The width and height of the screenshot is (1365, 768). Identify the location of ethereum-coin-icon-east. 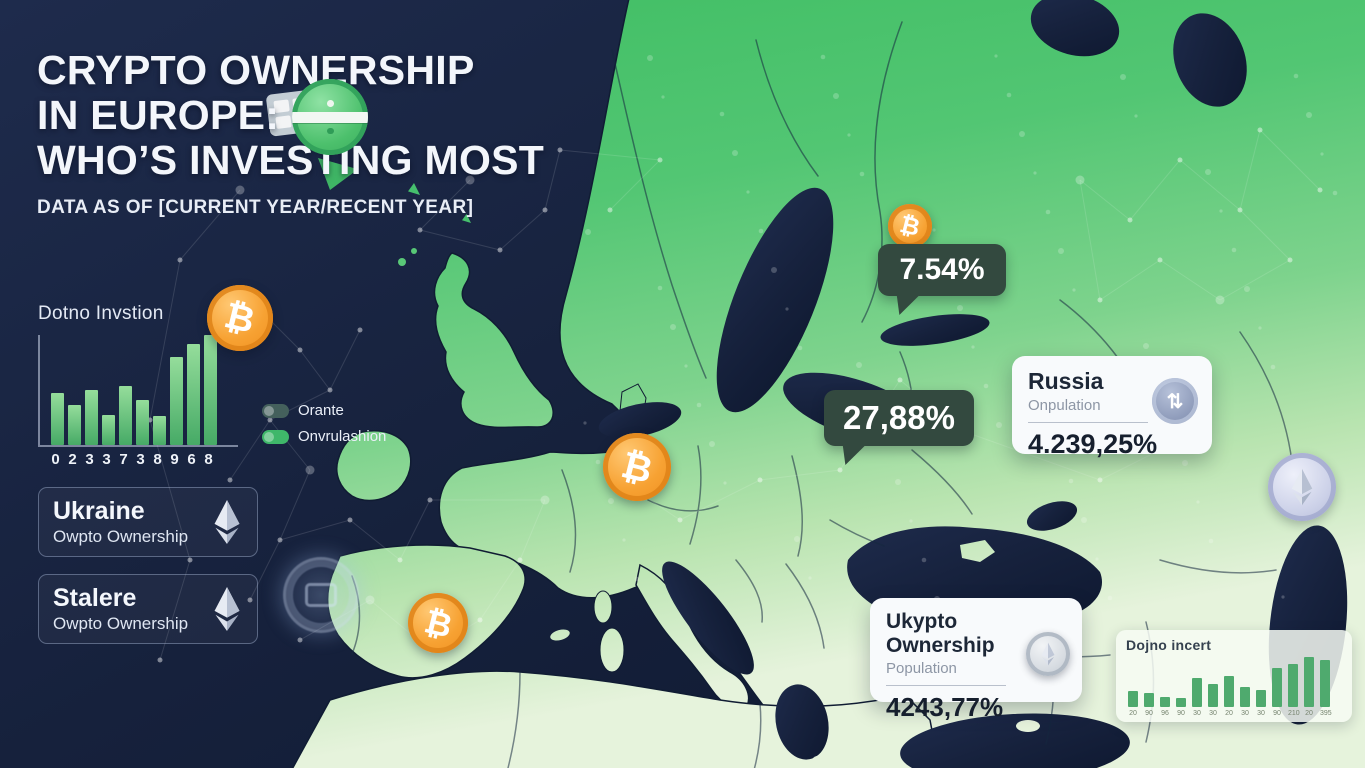
(1302, 487).